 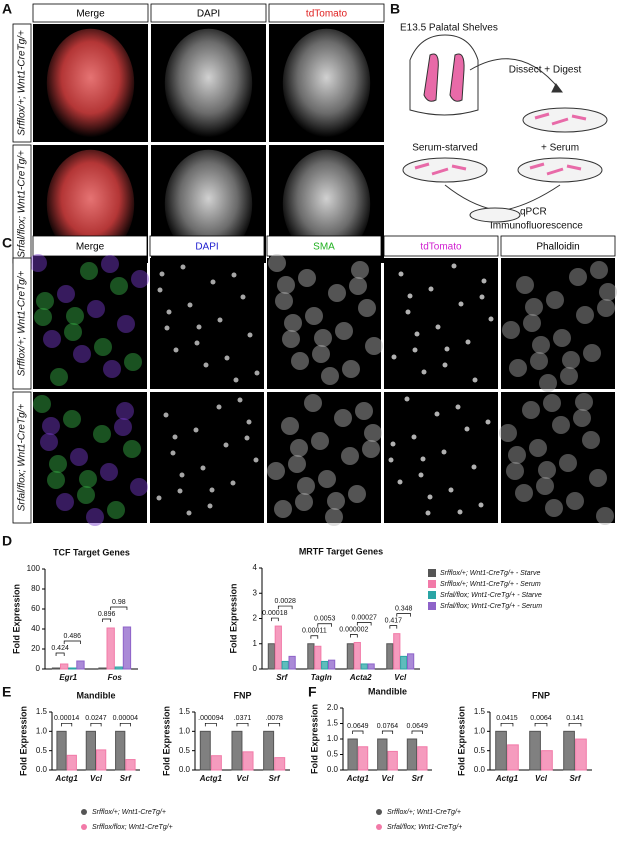 I want to click on column-header: tdTomato, so click(x=327, y=14).